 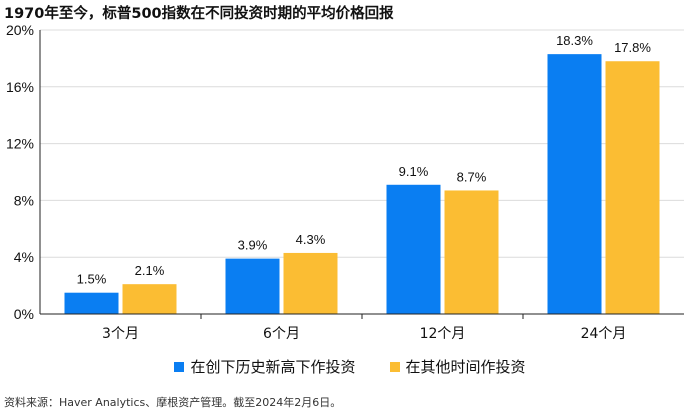 I want to click on source-note: 资料来源：Haver Analytics、摩根资产管理。截至2024年2月6日。, so click(x=173, y=402).